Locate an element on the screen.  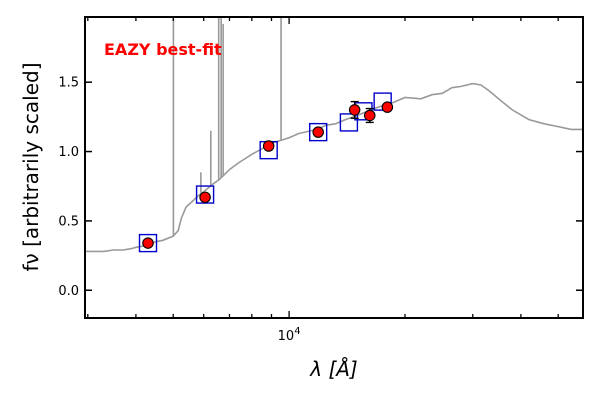
y-axis-label: fν [arbitrarily scaled] is located at coordinates (31, 167).